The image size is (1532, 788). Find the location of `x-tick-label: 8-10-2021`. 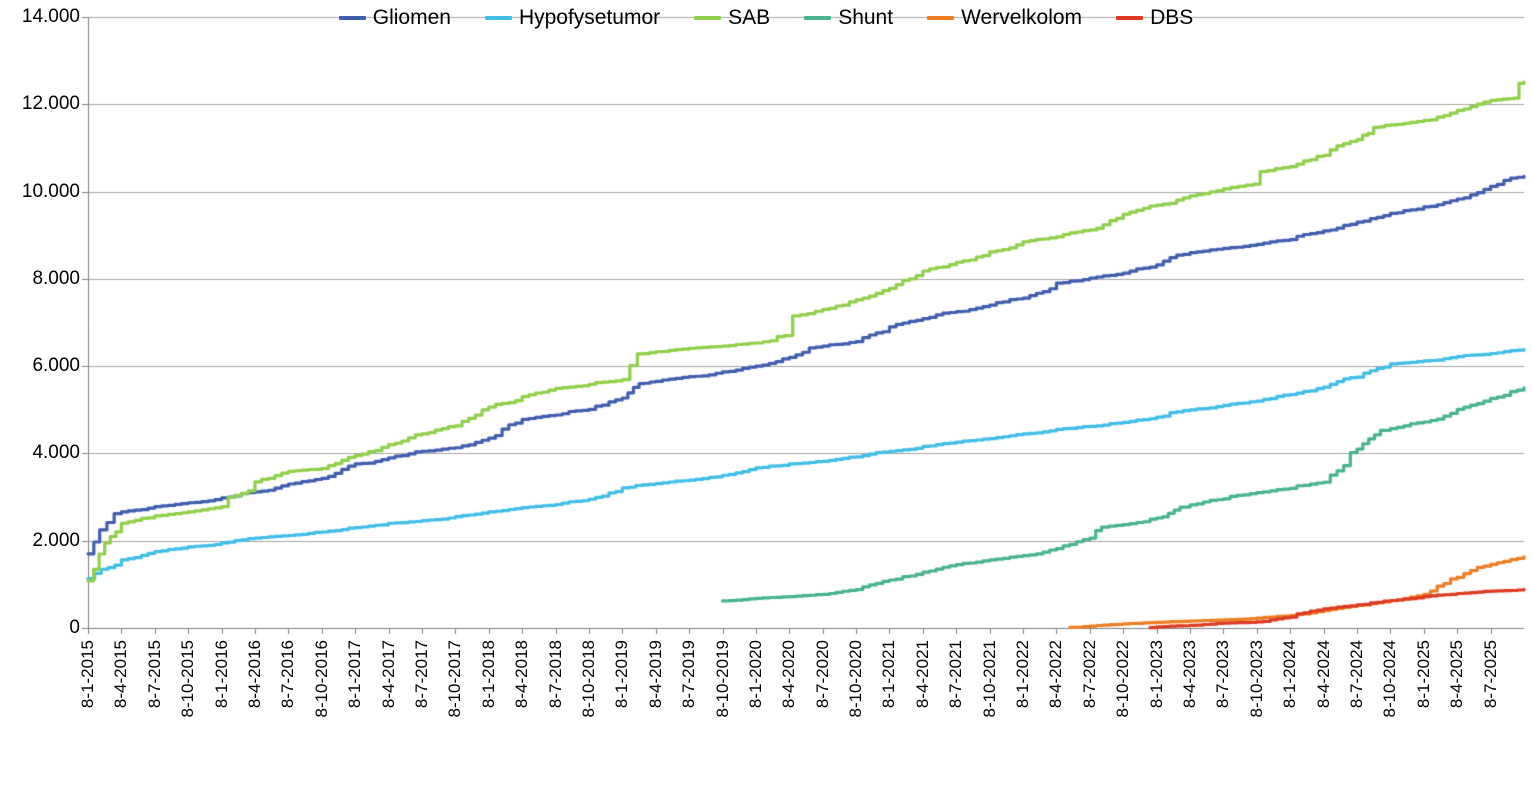

x-tick-label: 8-10-2021 is located at coordinates (989, 679).